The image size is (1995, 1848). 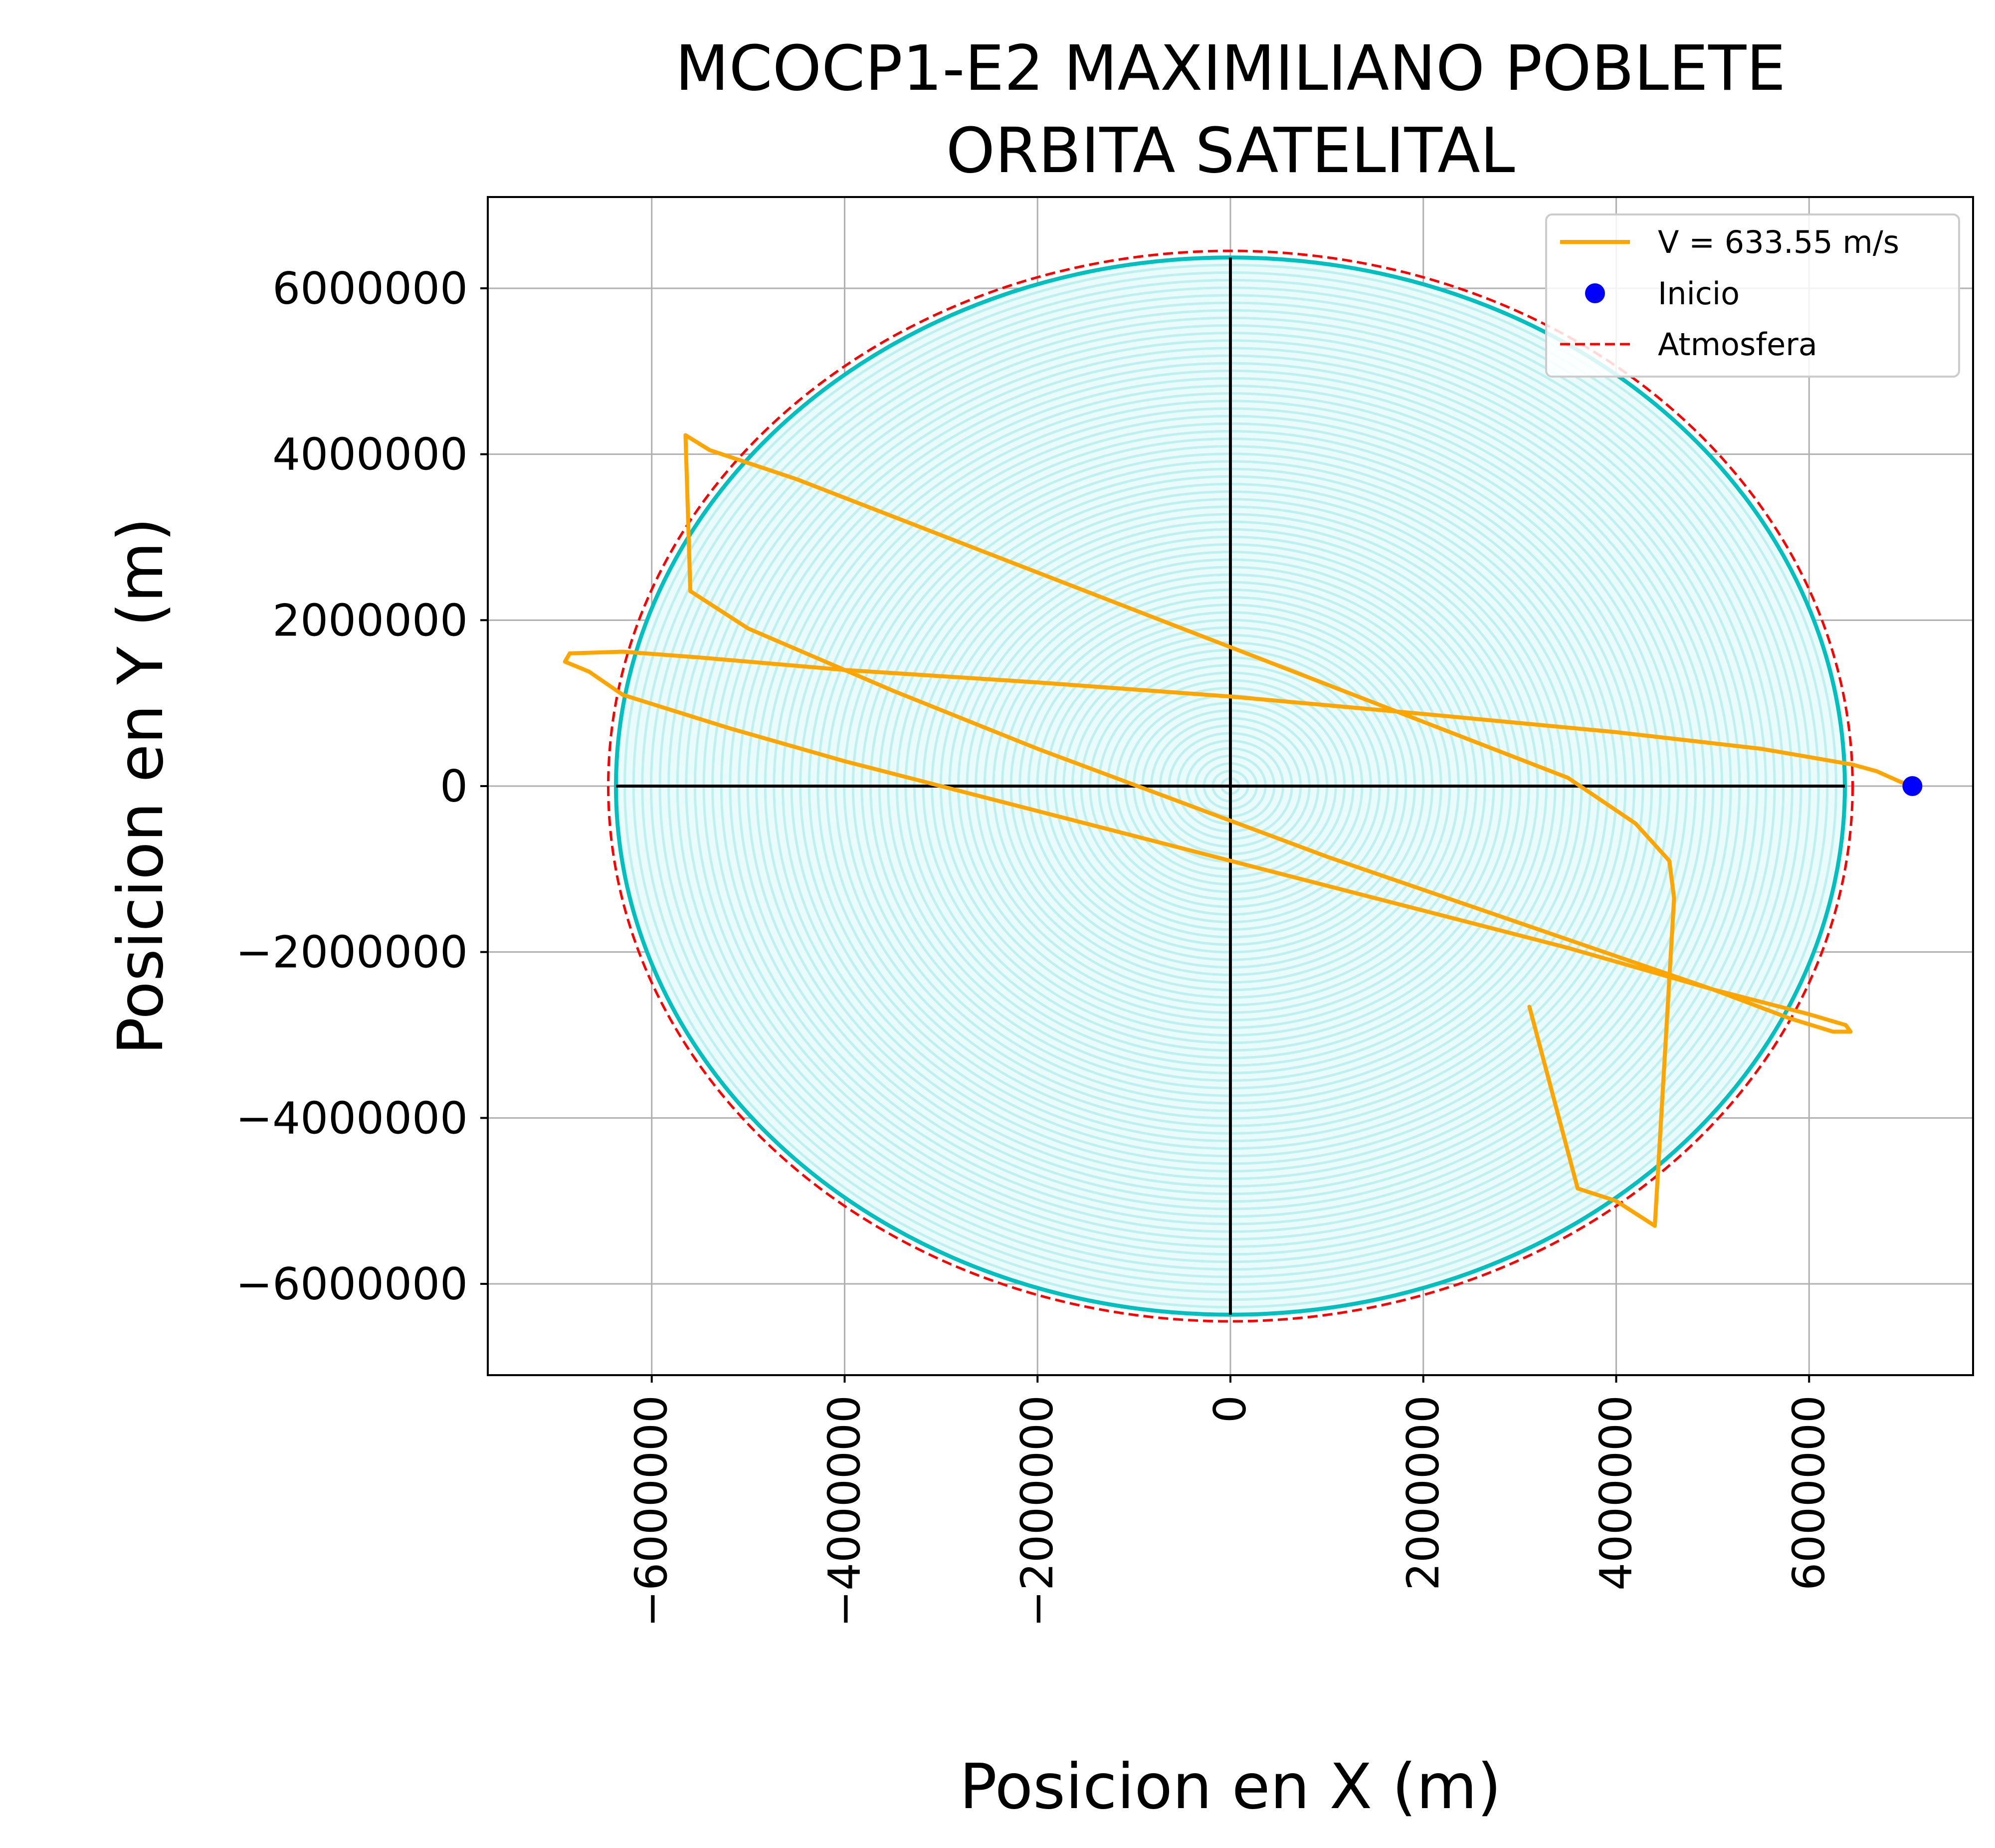 I want to click on y-tick-label: −6000000, so click(x=351, y=1284).